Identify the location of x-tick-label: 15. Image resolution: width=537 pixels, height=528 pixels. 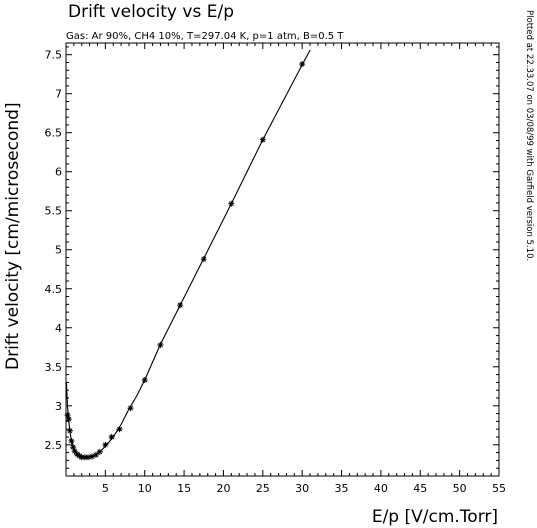
(184, 488).